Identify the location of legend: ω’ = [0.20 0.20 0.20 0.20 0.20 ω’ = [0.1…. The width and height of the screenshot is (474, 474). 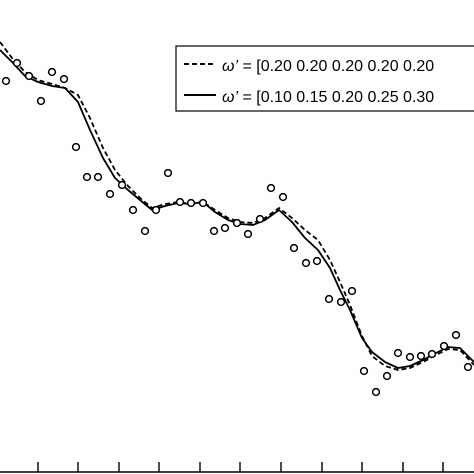
(324, 78).